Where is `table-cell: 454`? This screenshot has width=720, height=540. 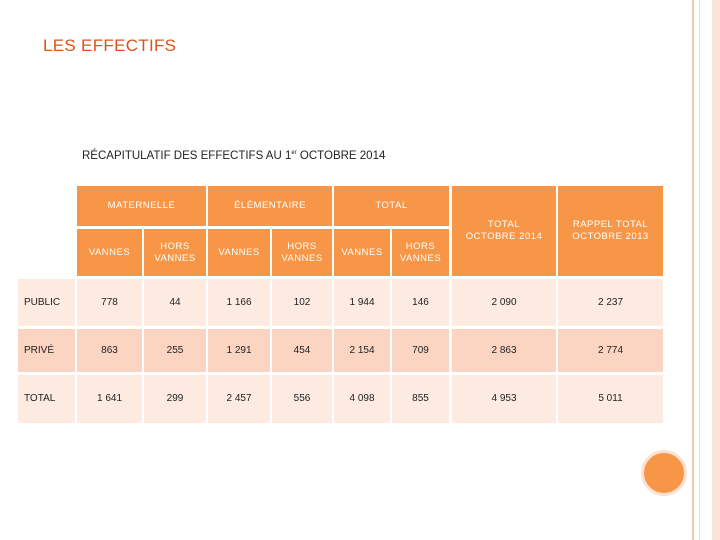 table-cell: 454 is located at coordinates (302, 350).